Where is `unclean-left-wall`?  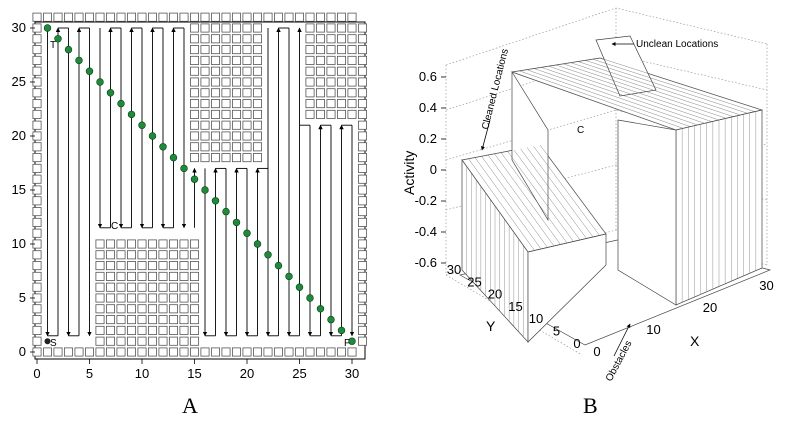 unclean-left-wall is located at coordinates (530, 146).